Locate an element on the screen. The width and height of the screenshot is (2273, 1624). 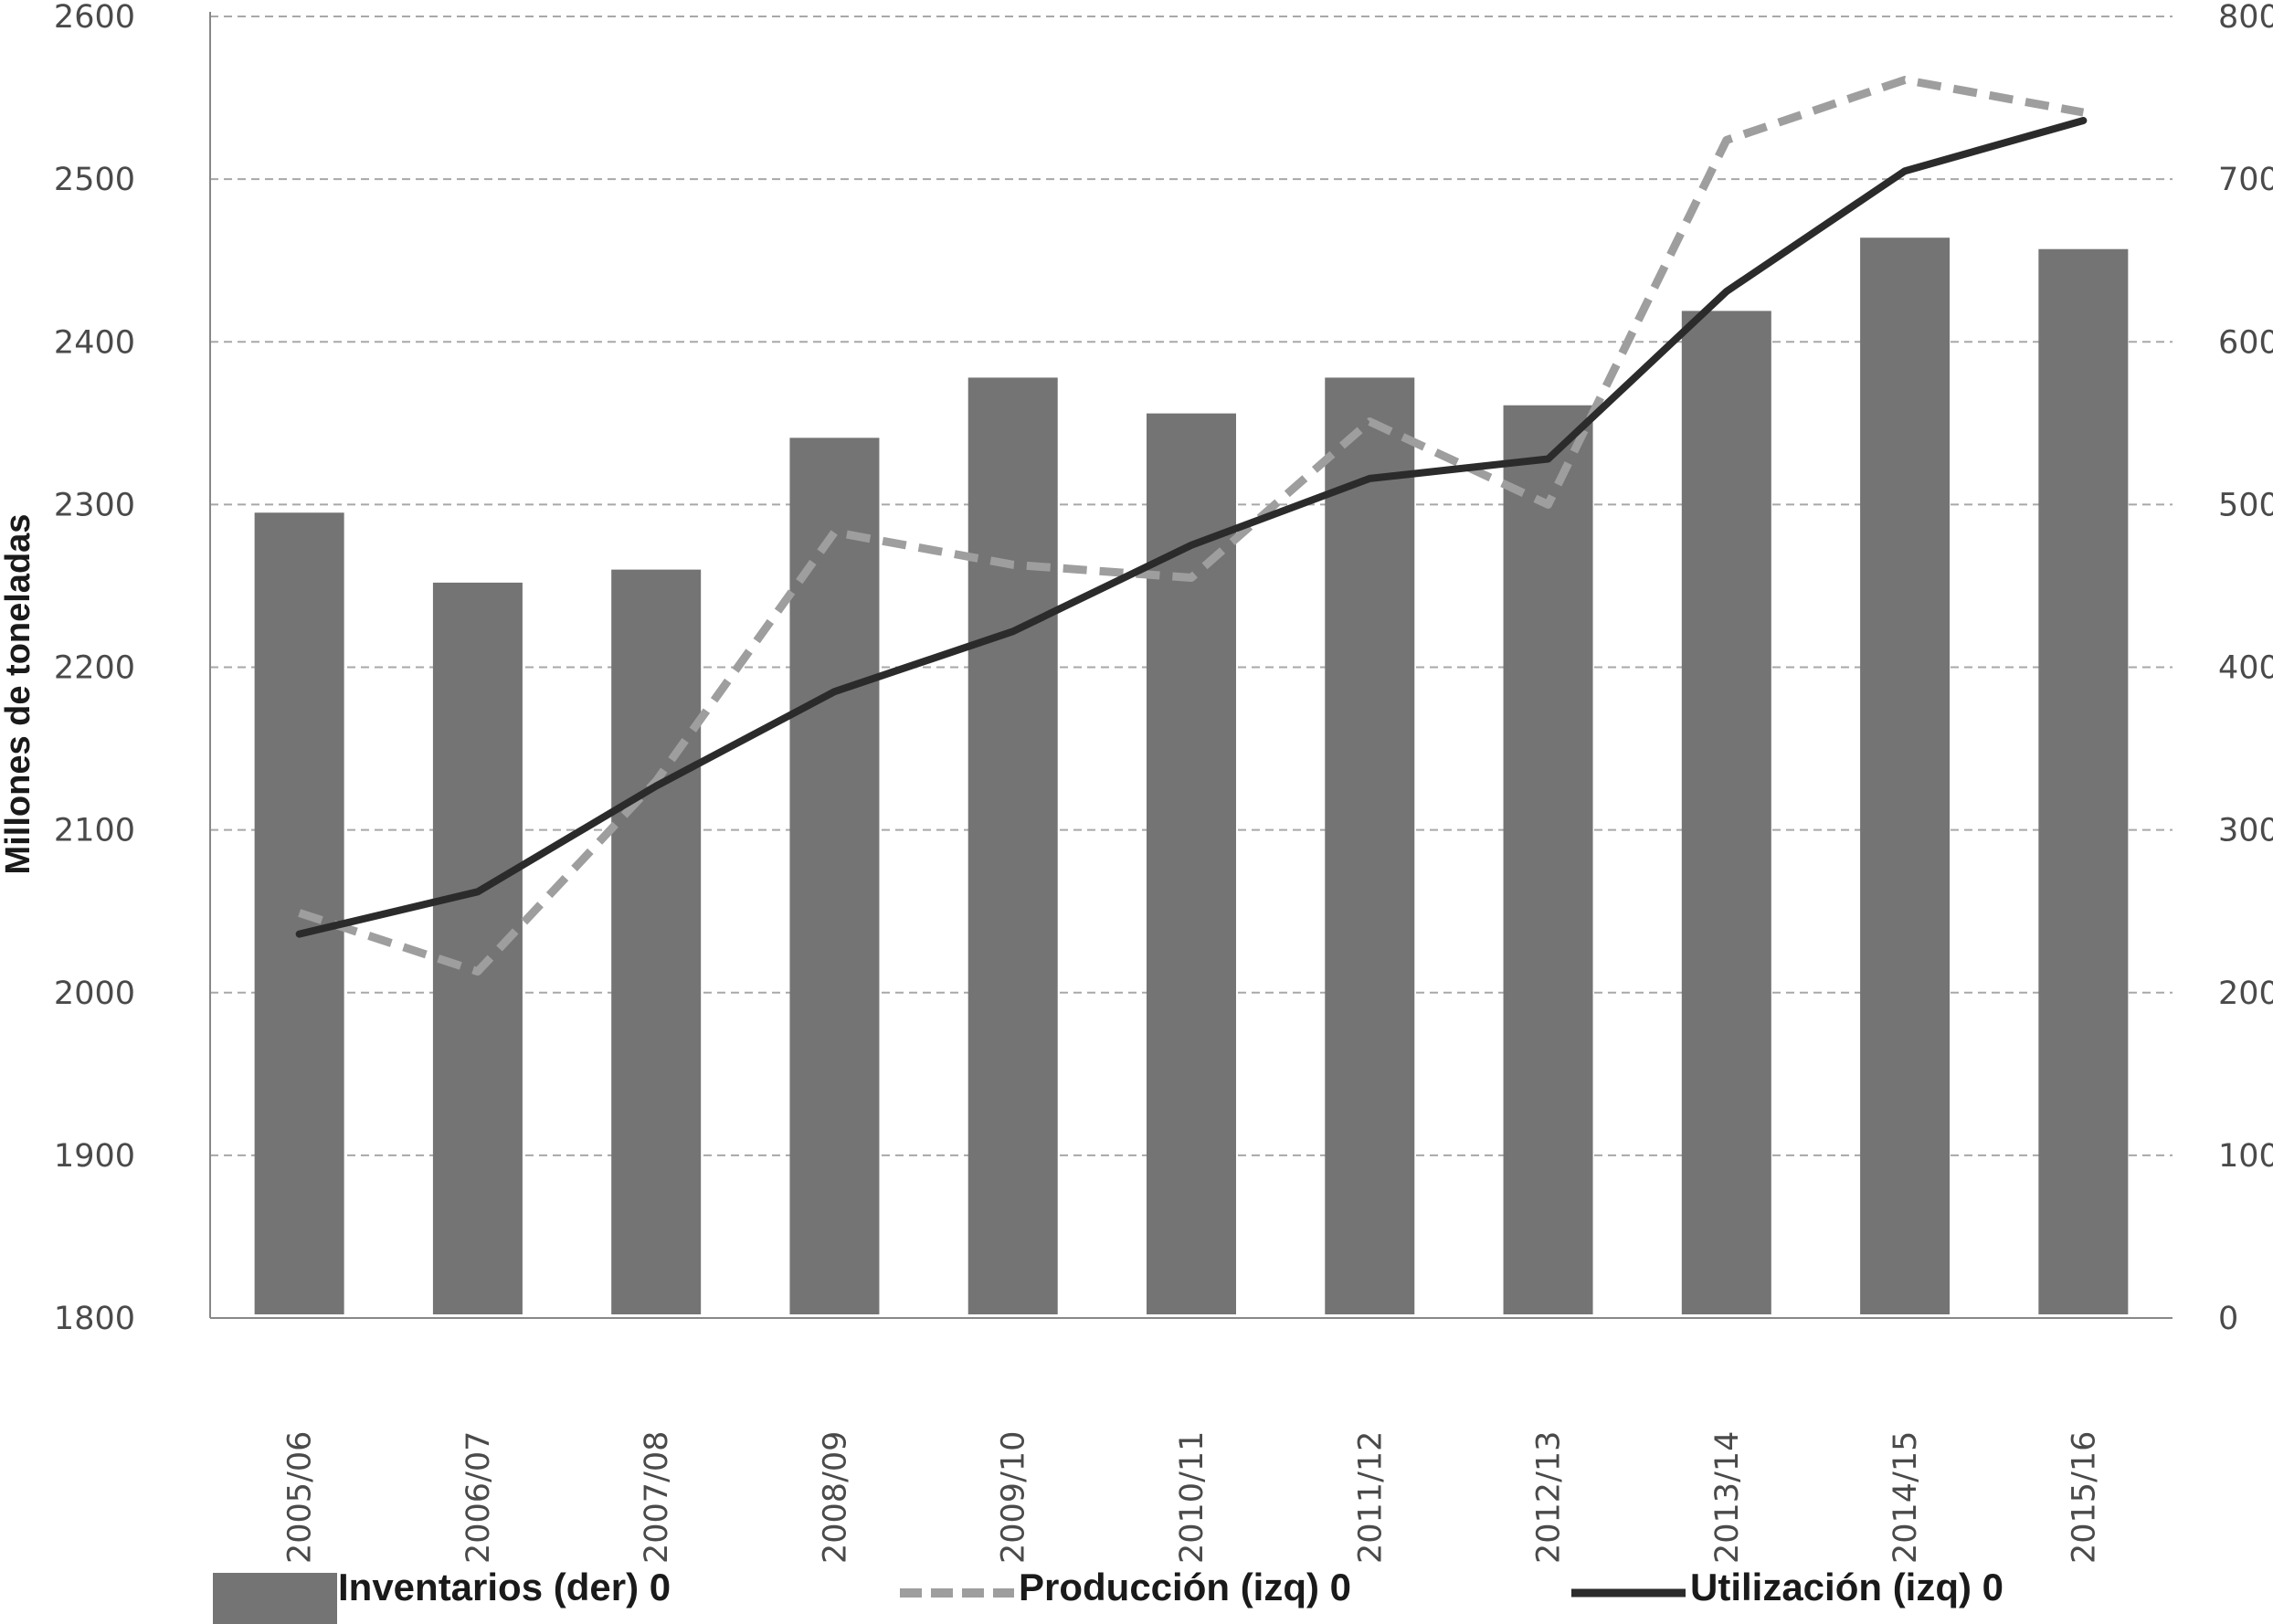
legend-label-produccion: Producción (izq) 0 is located at coordinates (1185, 1587).